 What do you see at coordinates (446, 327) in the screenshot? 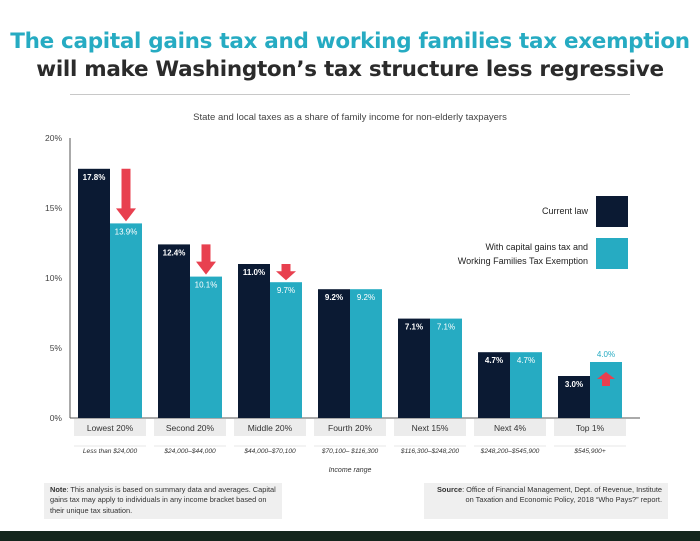
I see `data-label-with-reform: 7.1%` at bounding box center [446, 327].